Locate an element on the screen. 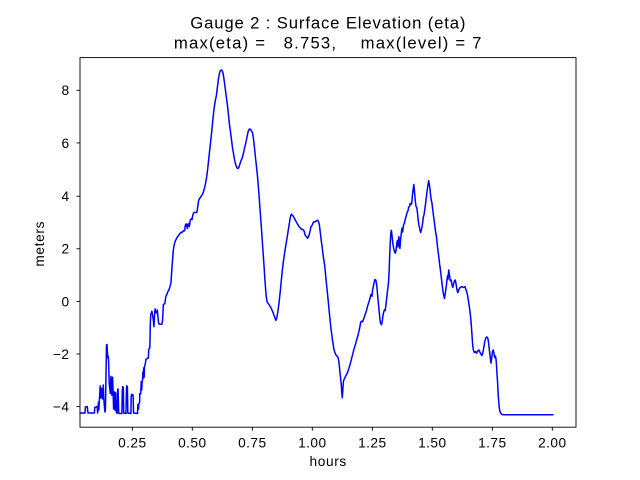 Image resolution: width=640 pixels, height=480 pixels. svg-text: 2.00 is located at coordinates (552, 443).